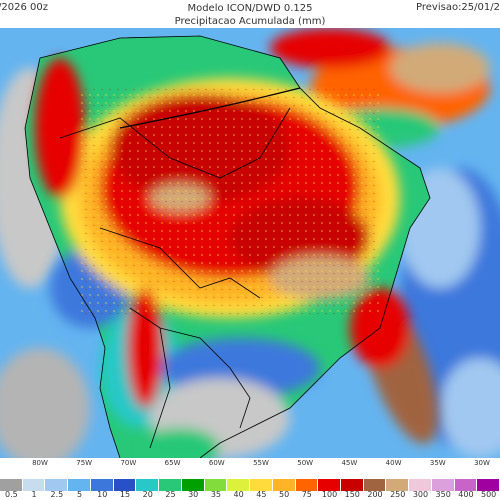  I want to click on colorbar-tick-label: 30, so click(193, 494).